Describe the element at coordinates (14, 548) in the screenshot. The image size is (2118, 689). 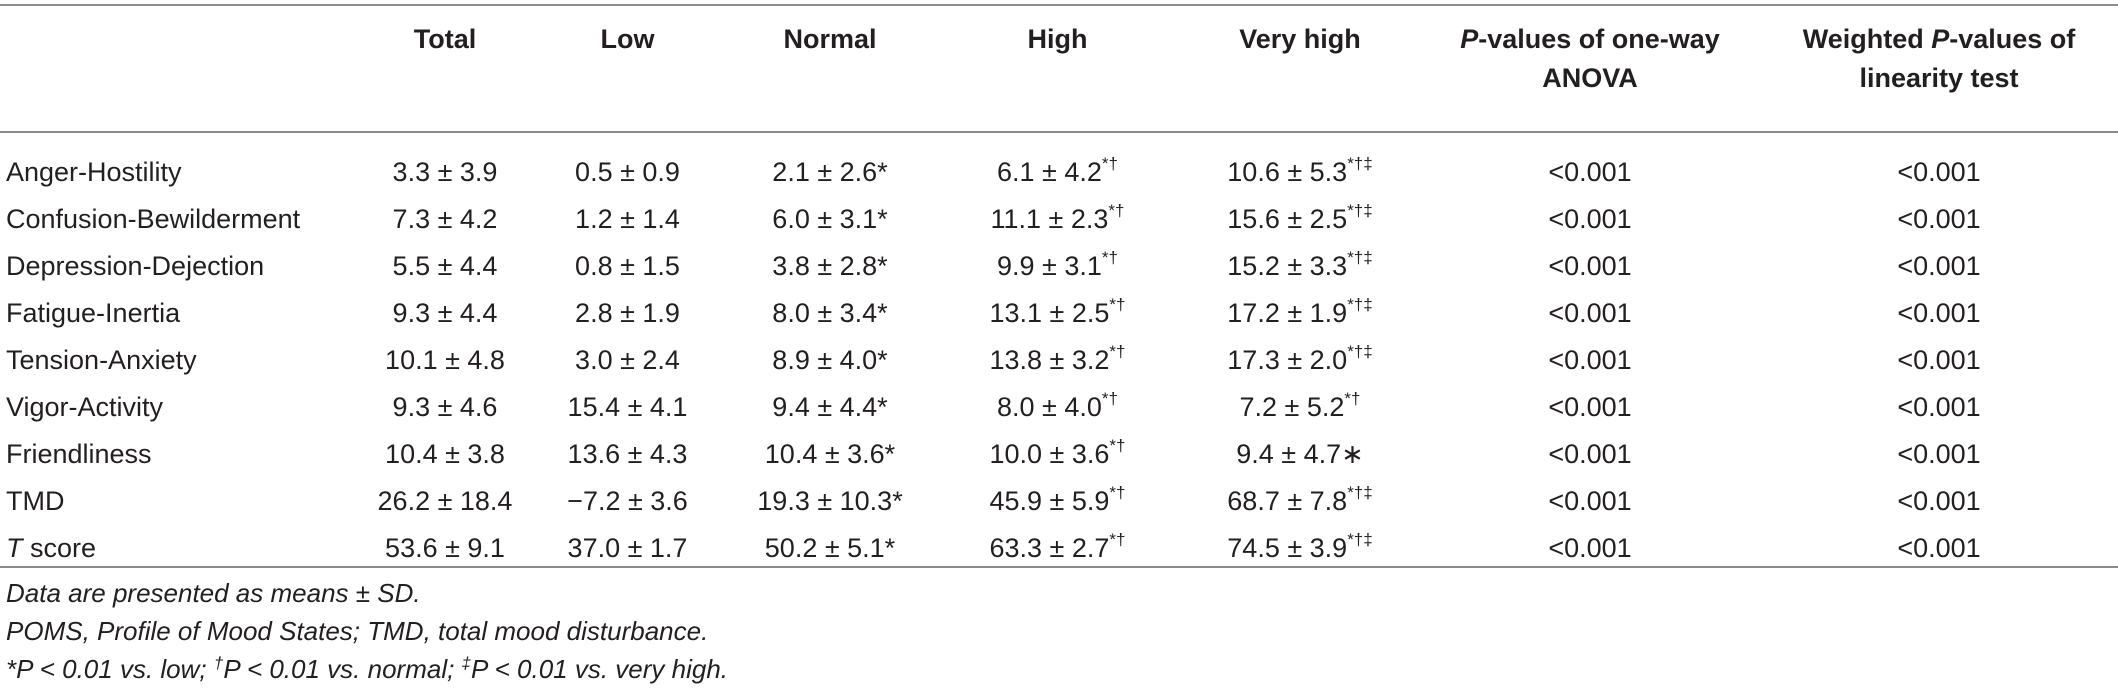
I see `row-label-italic: T` at that location.